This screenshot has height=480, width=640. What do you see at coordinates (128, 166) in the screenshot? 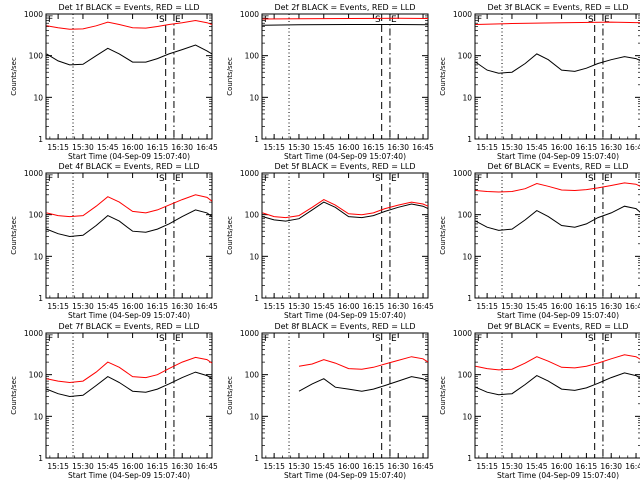
I see `panel-title: Det 4f BLACK = Events, RED = LLD` at bounding box center [128, 166].